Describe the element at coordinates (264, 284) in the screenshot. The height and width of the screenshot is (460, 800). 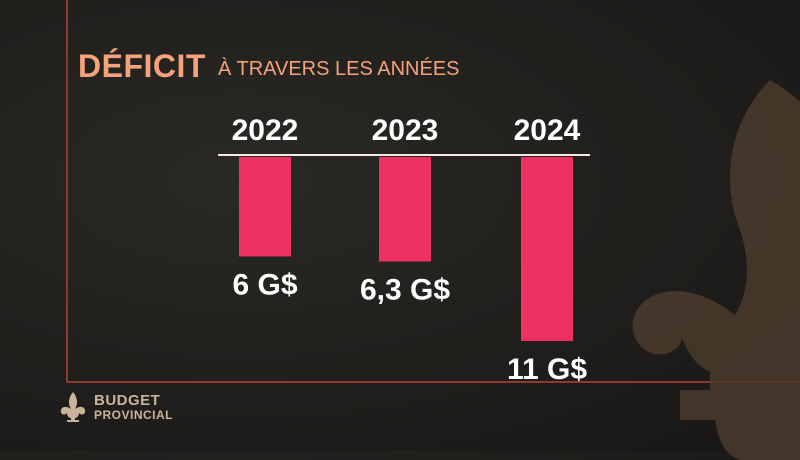
I see `data-label: 6 G$` at that location.